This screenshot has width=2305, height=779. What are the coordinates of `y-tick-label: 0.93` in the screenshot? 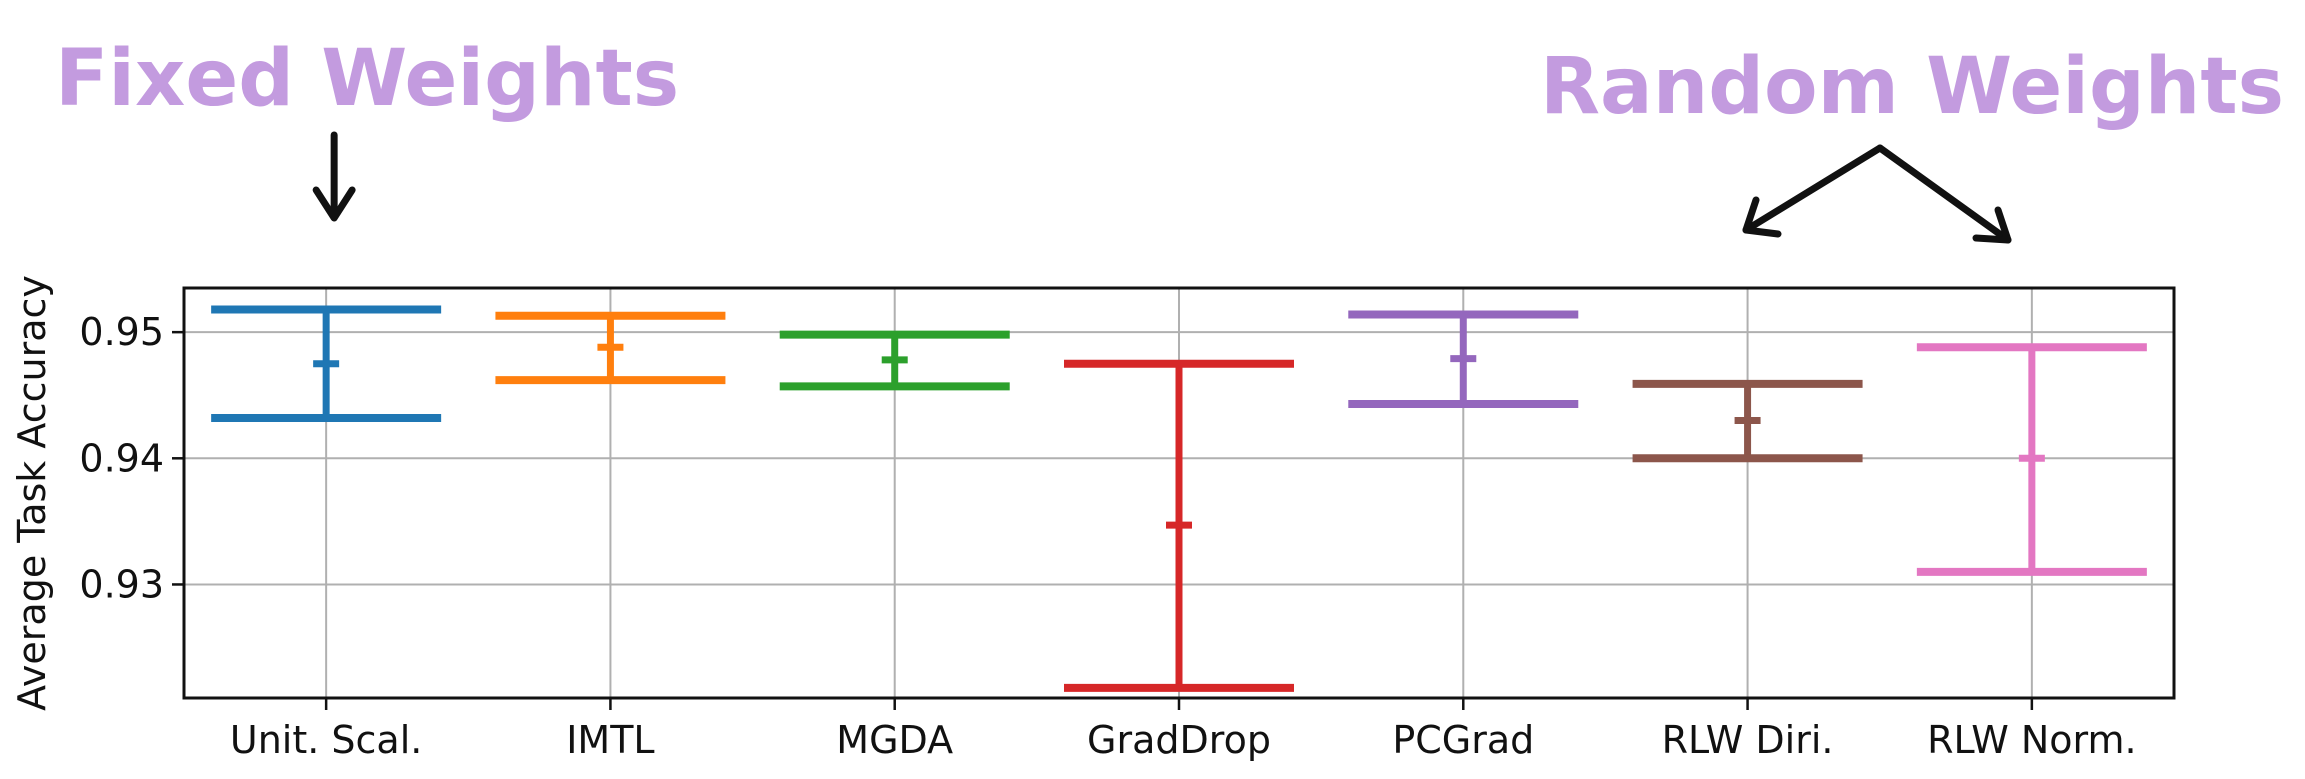 It's located at (121, 584).